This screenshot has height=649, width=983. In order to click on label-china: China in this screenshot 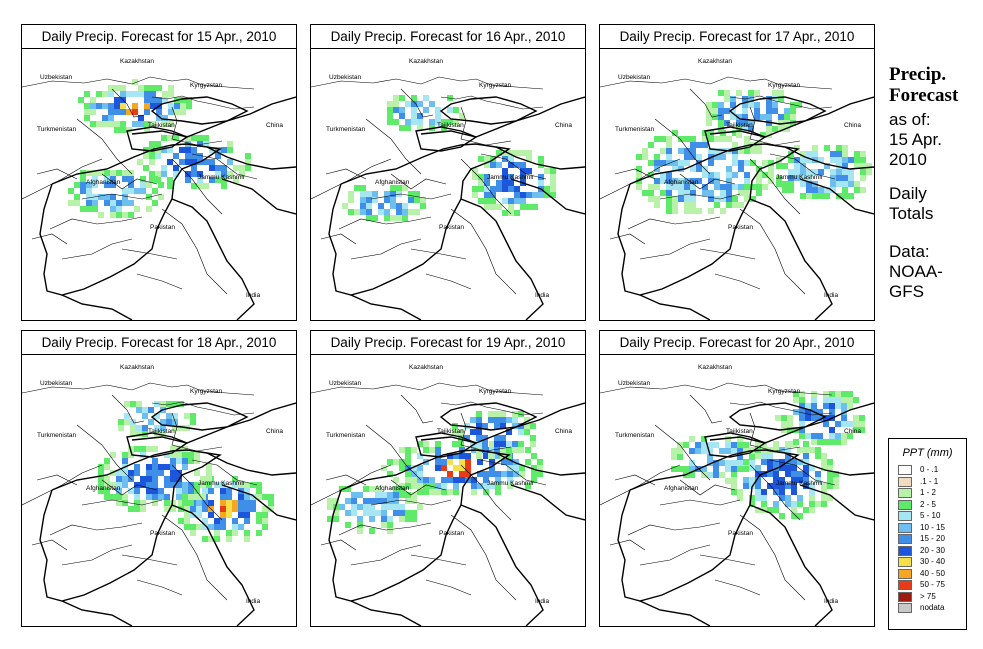, I will do `click(274, 431)`.